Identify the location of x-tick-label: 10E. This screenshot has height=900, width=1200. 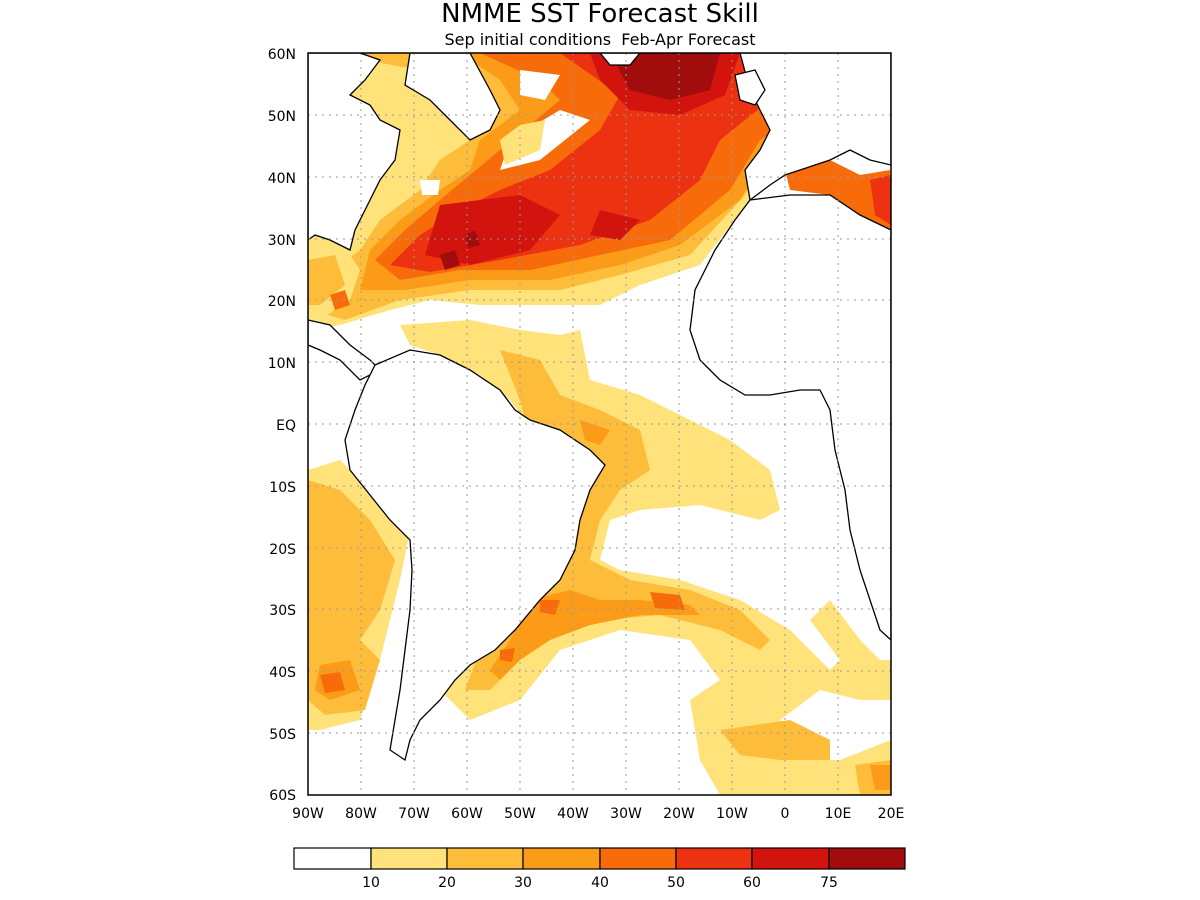
(838, 814).